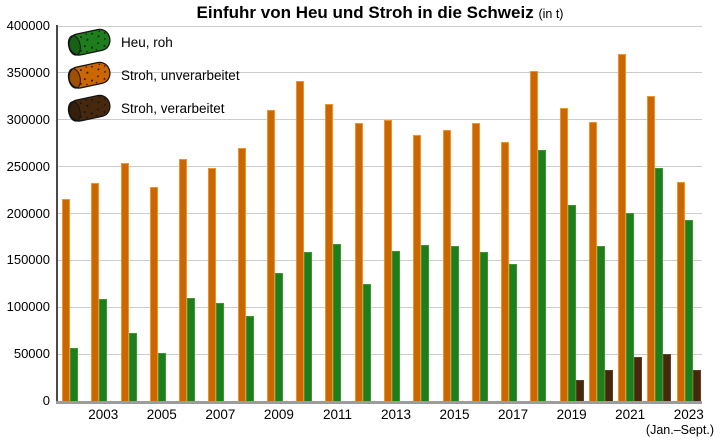 The height and width of the screenshot is (442, 720). What do you see at coordinates (667, 377) in the screenshot?
I see `bar-stroh-verarbeitet-2022` at bounding box center [667, 377].